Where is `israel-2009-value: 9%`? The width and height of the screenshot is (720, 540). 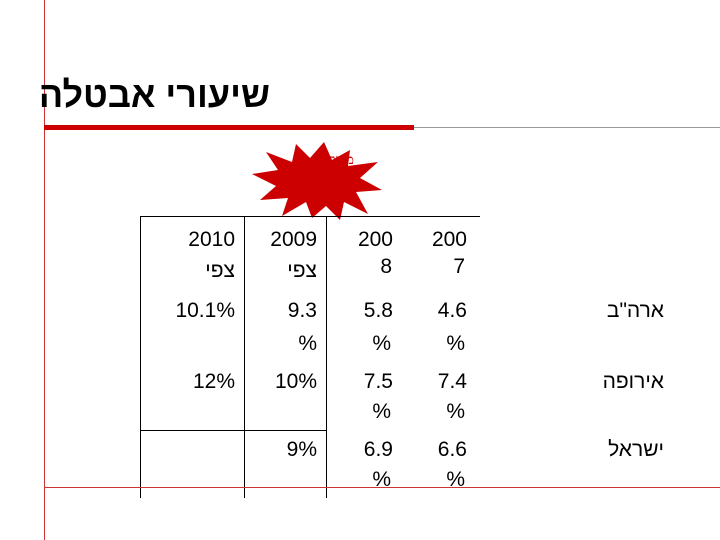 israel-2009-value: 9% is located at coordinates (301, 449).